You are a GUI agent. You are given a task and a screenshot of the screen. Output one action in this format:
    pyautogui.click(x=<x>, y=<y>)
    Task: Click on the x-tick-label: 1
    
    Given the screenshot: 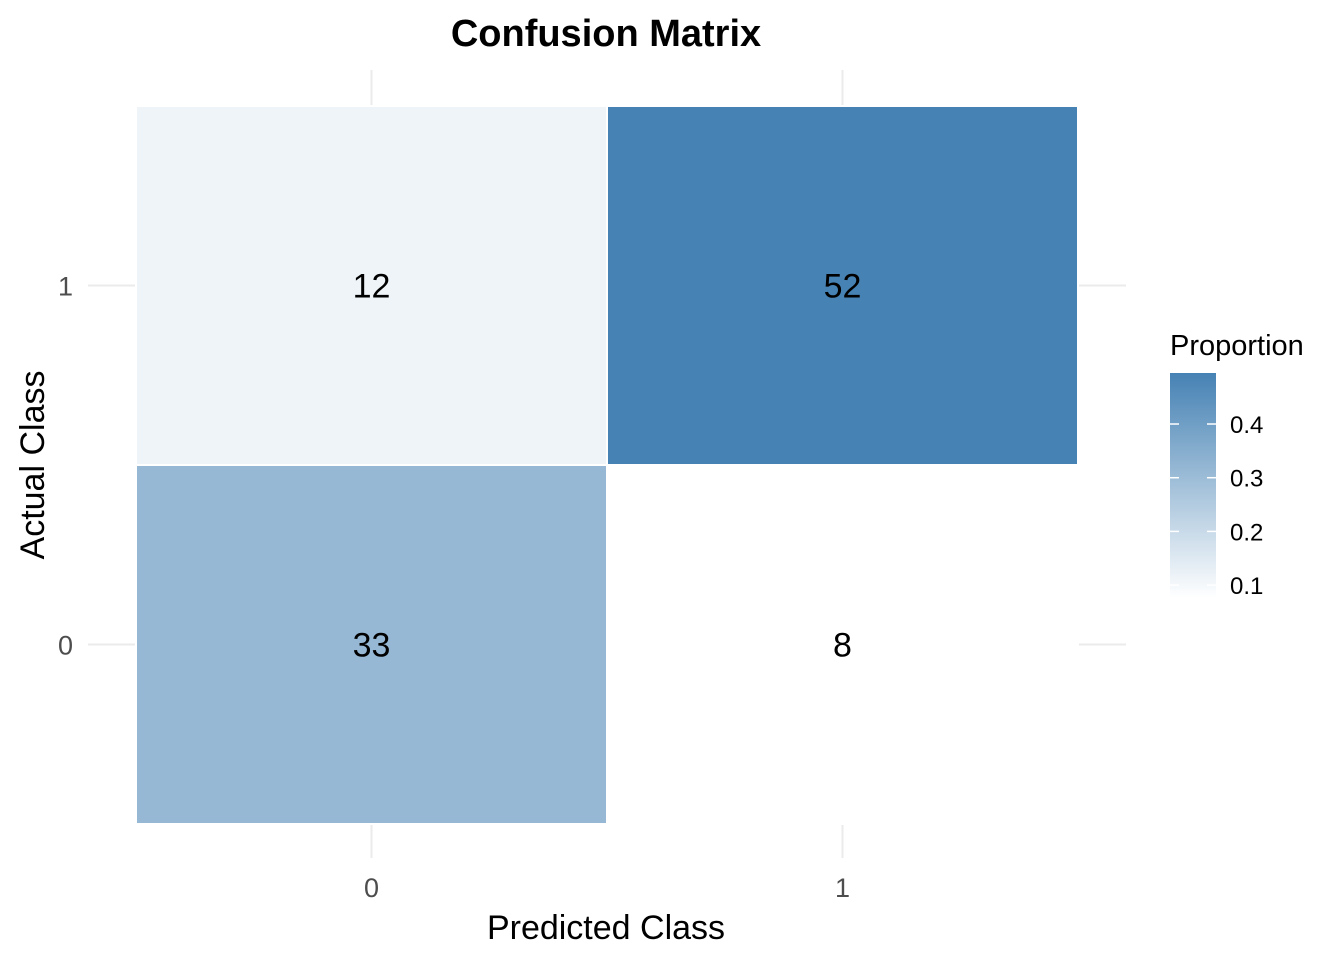 What is the action you would take?
    pyautogui.click(x=842, y=888)
    